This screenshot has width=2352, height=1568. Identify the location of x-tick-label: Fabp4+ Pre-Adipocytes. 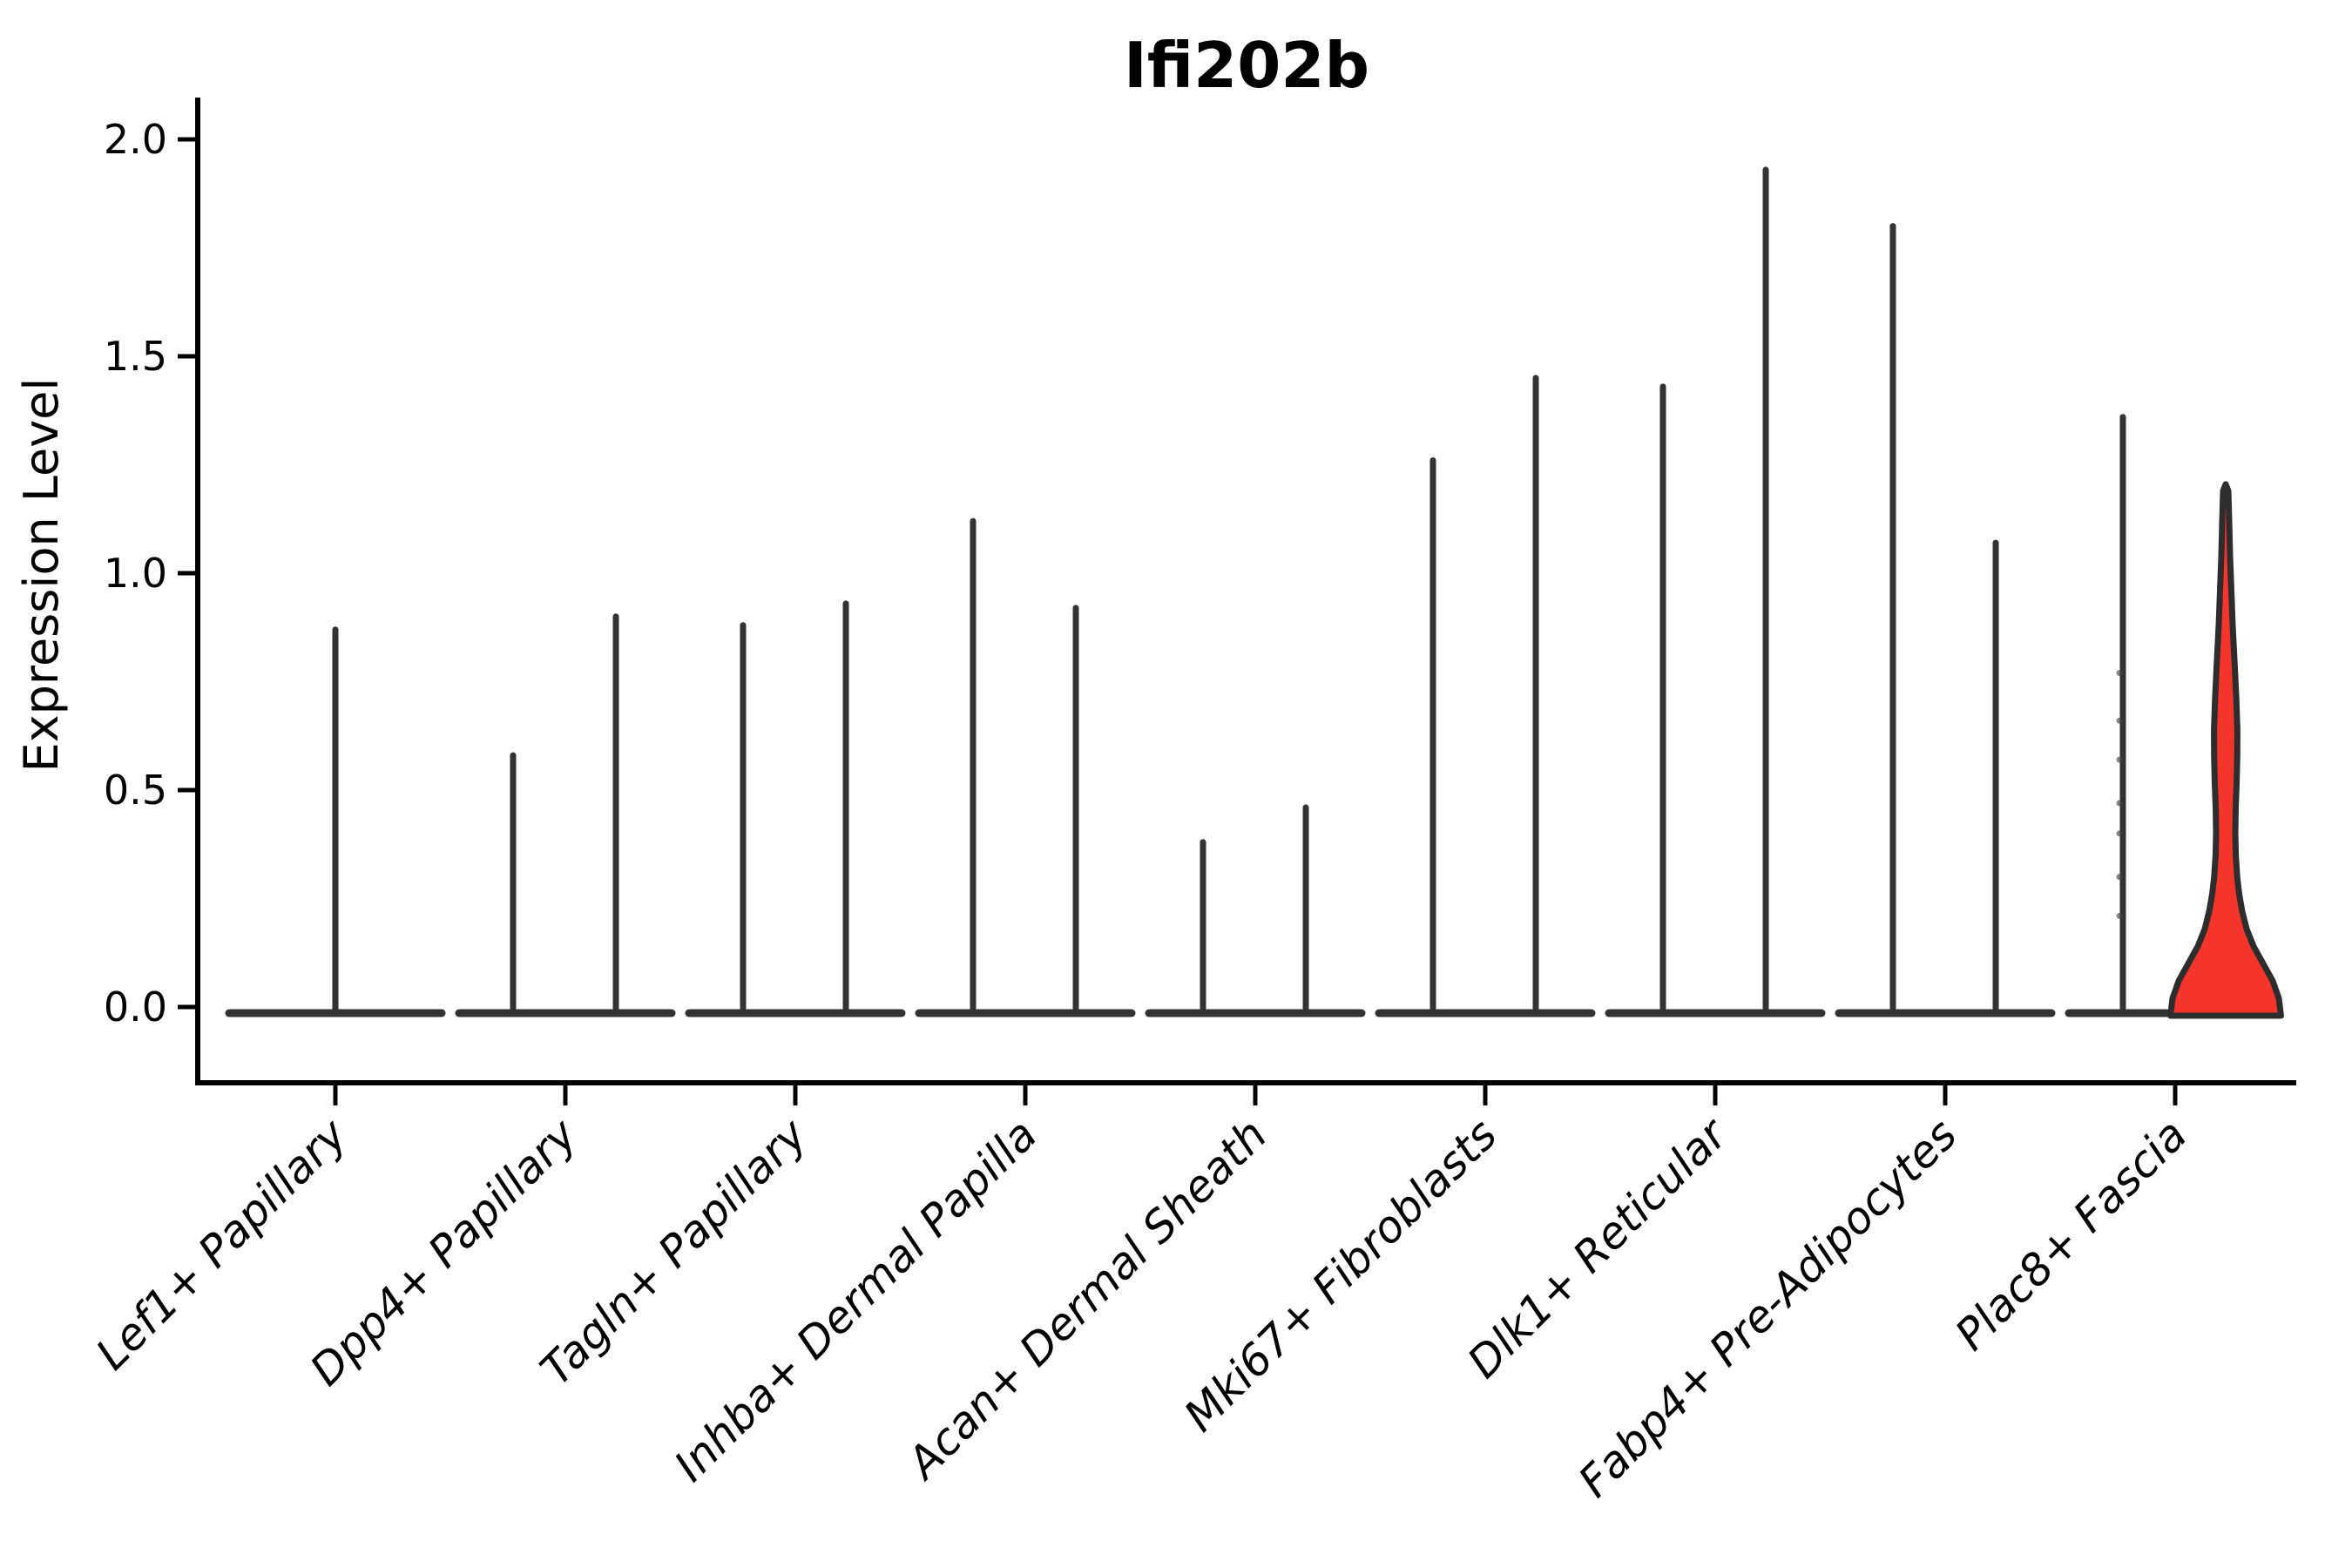
(1768, 1308).